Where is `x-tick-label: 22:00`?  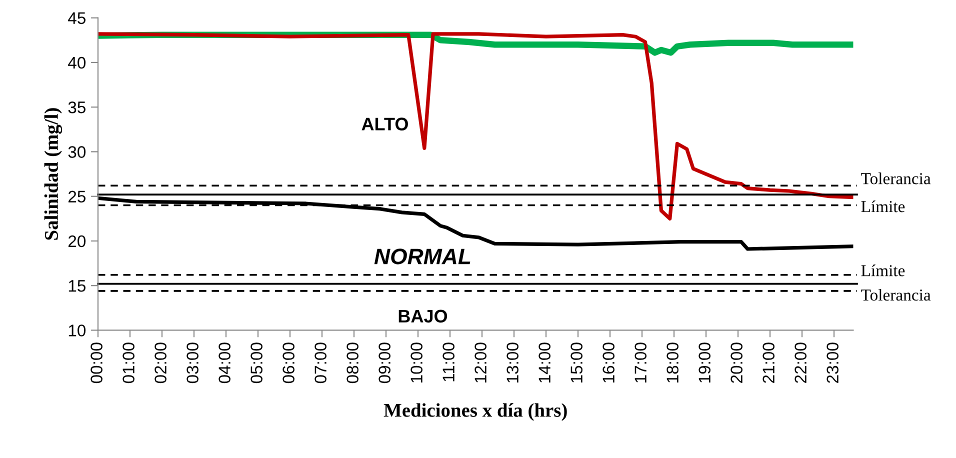 x-tick-label: 22:00 is located at coordinates (800, 362).